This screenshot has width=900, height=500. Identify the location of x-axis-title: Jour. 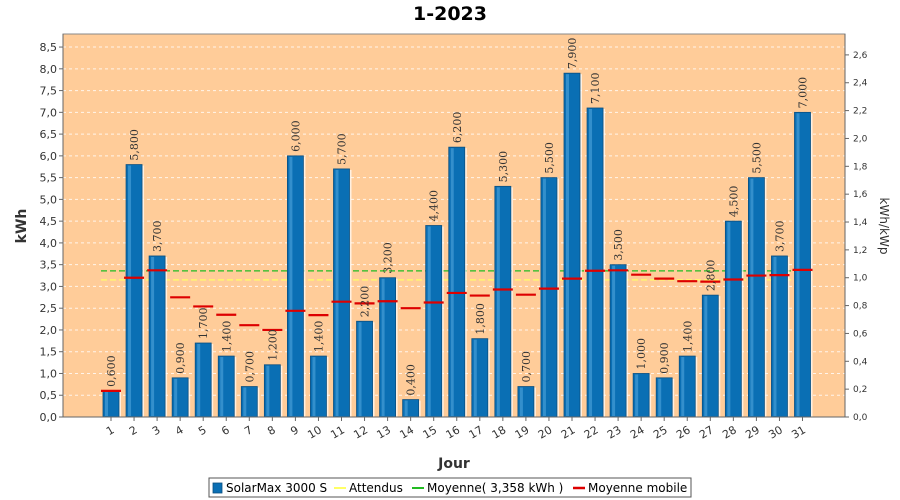
(453, 464).